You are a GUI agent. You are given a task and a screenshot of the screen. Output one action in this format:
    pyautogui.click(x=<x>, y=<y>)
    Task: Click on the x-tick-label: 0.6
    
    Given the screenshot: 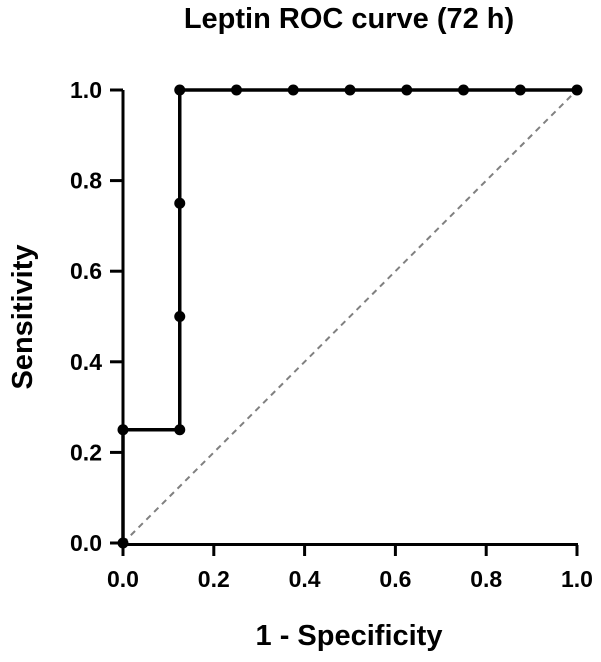 What is the action you would take?
    pyautogui.click(x=395, y=579)
    